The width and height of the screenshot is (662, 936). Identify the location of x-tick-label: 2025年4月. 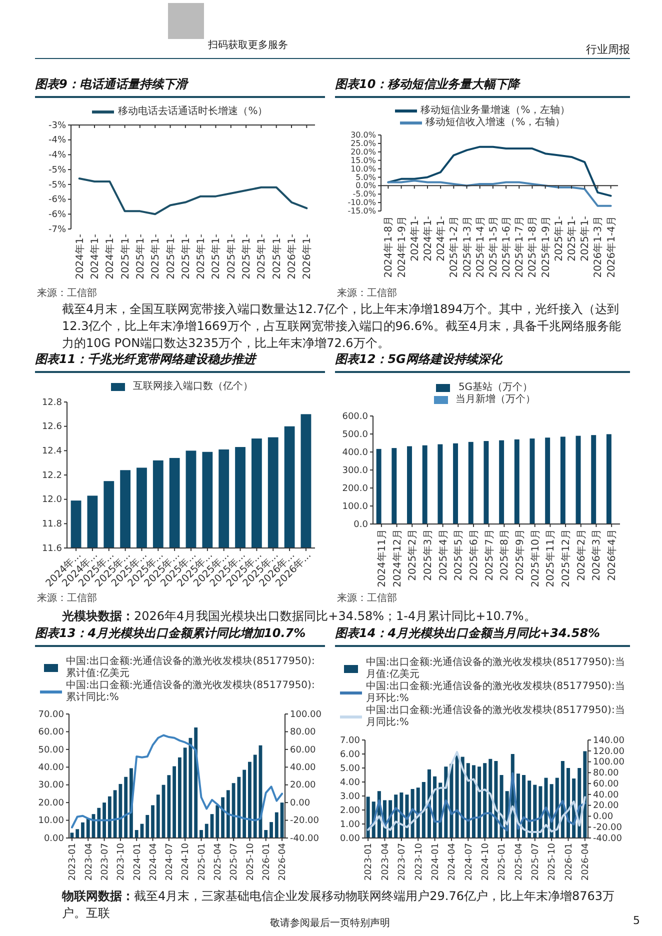
(443, 555).